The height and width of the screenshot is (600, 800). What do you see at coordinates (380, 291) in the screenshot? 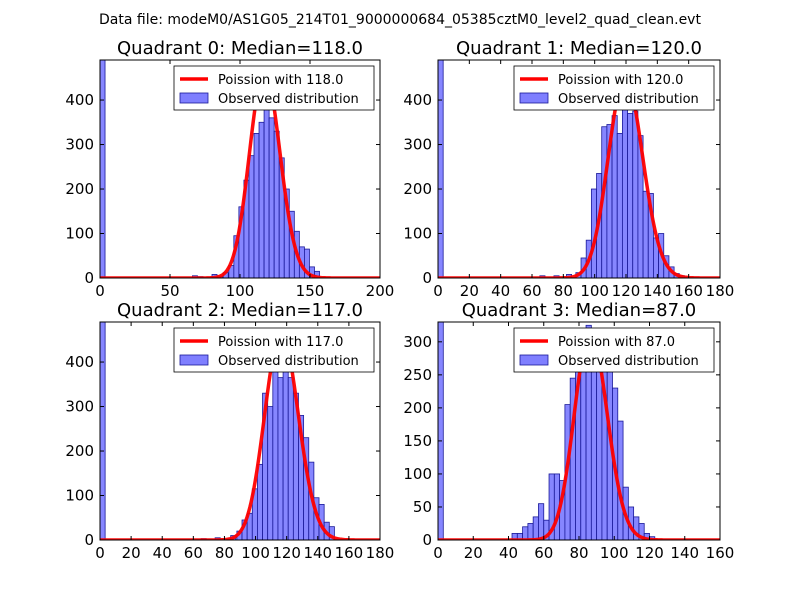
I see `x-tick-label: 200` at bounding box center [380, 291].